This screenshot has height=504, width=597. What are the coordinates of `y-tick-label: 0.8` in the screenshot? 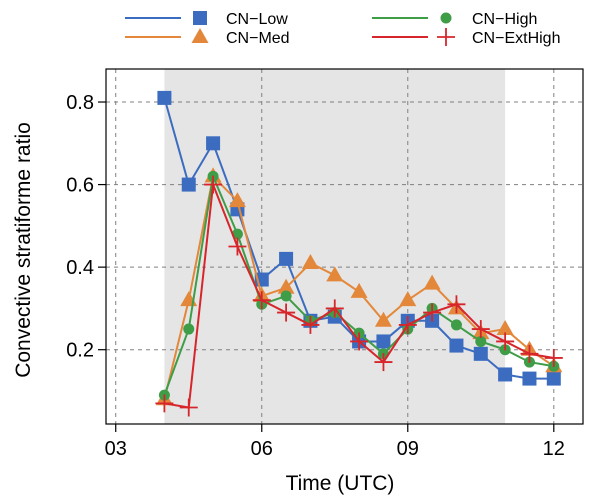 It's located at (80, 103).